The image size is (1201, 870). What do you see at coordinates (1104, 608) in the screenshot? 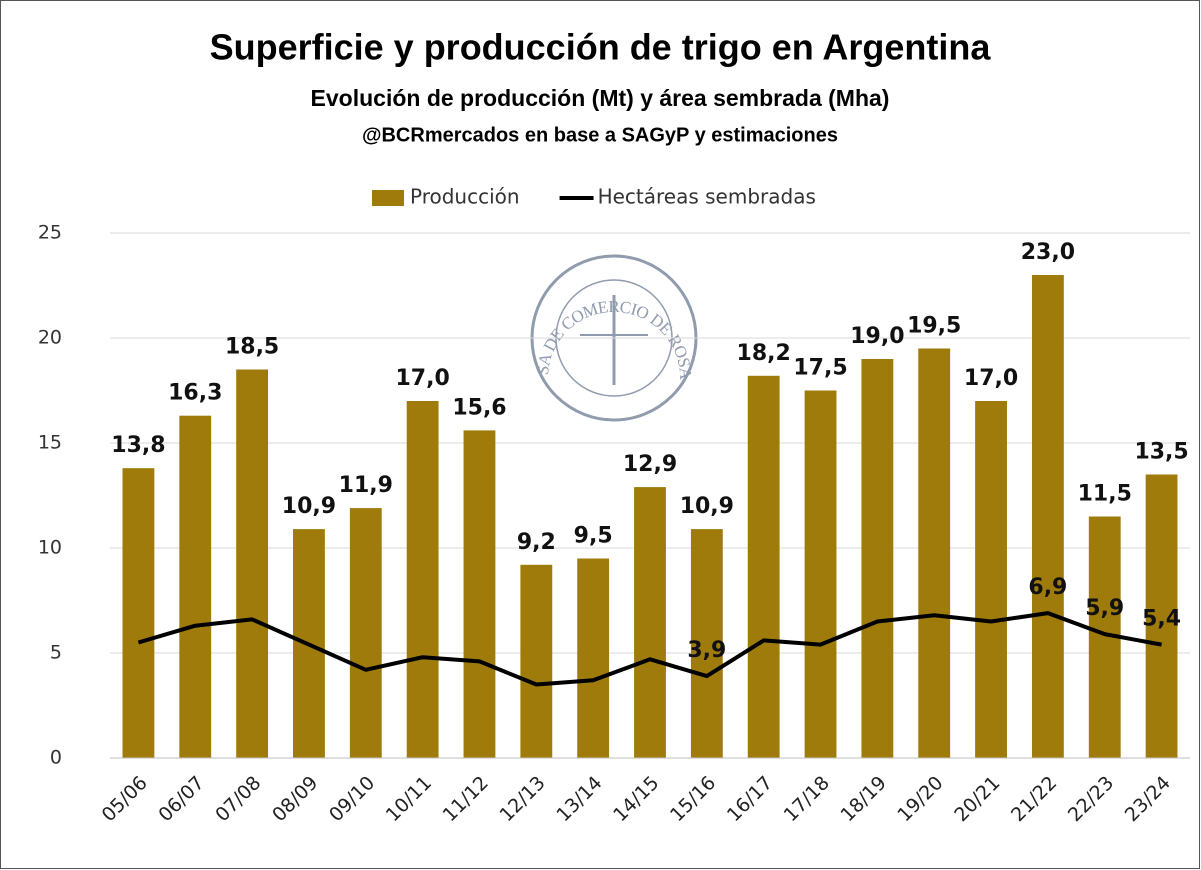
I see `line-value-label: 5,9` at bounding box center [1104, 608].